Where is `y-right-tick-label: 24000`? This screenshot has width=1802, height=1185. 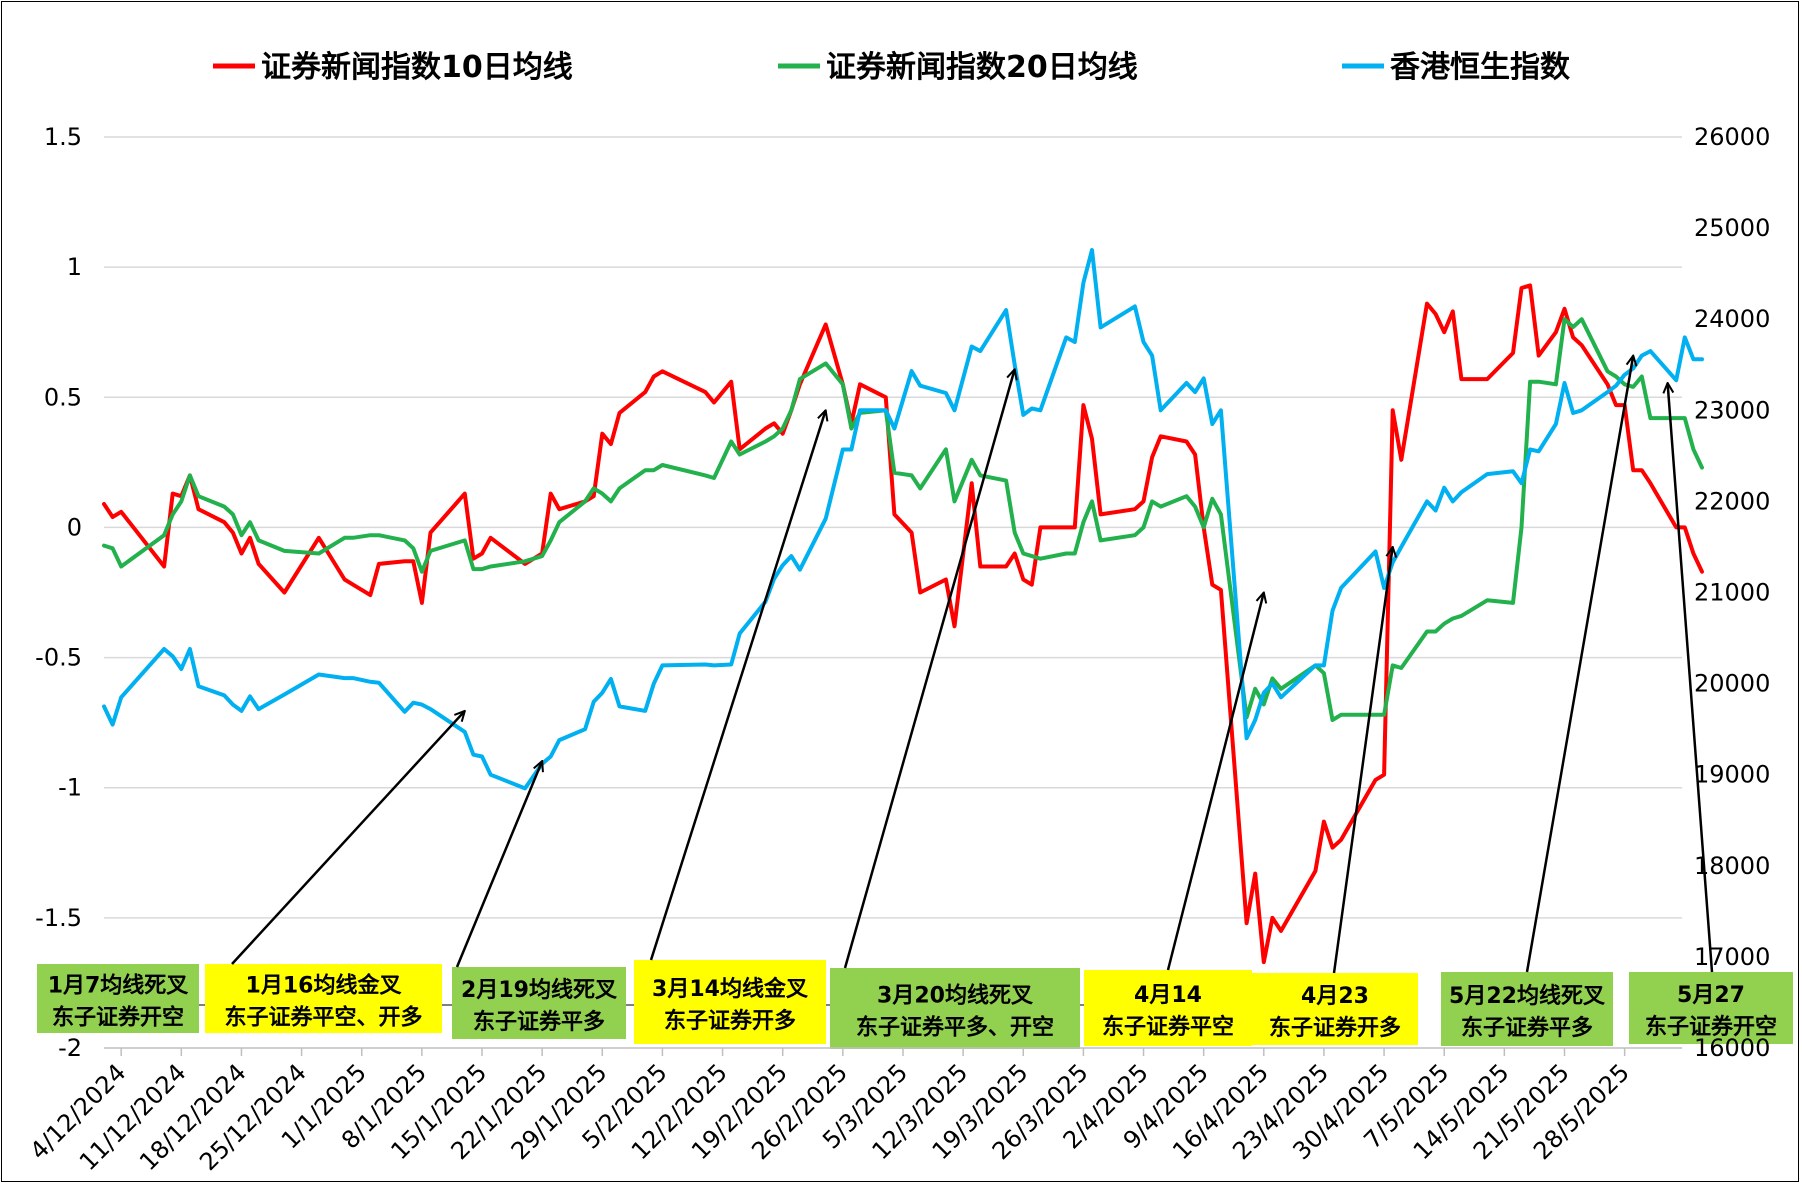
y-right-tick-label: 24000 is located at coordinates (1732, 319).